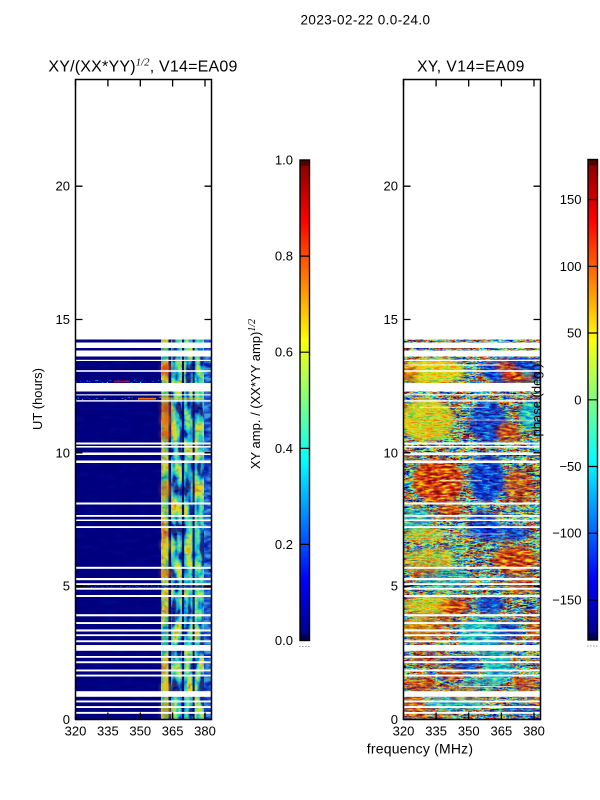 The image size is (600, 800). I want to click on svg-text: XY, V14=EA09, so click(471, 67).